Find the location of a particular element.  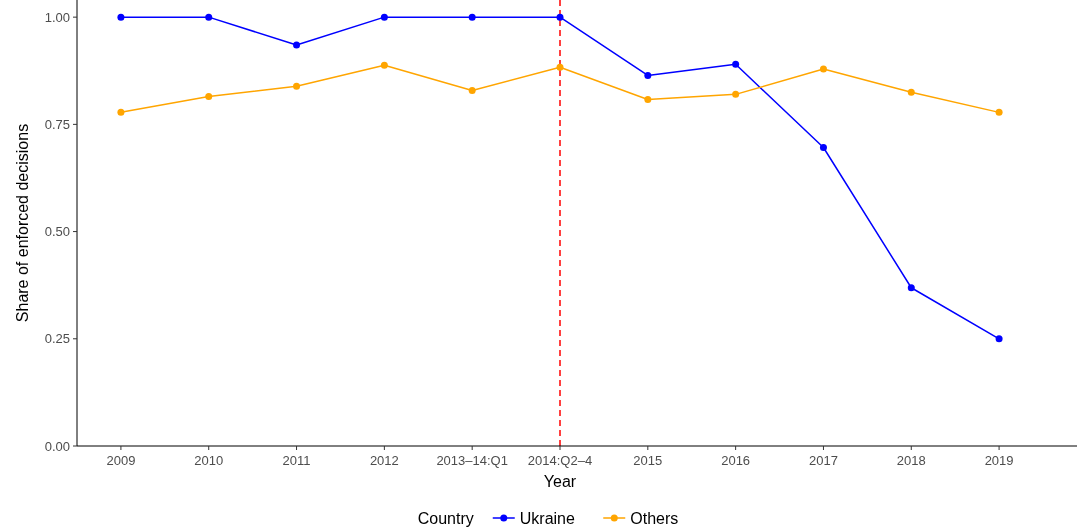

x-tick-label: 2018 is located at coordinates (911, 460).